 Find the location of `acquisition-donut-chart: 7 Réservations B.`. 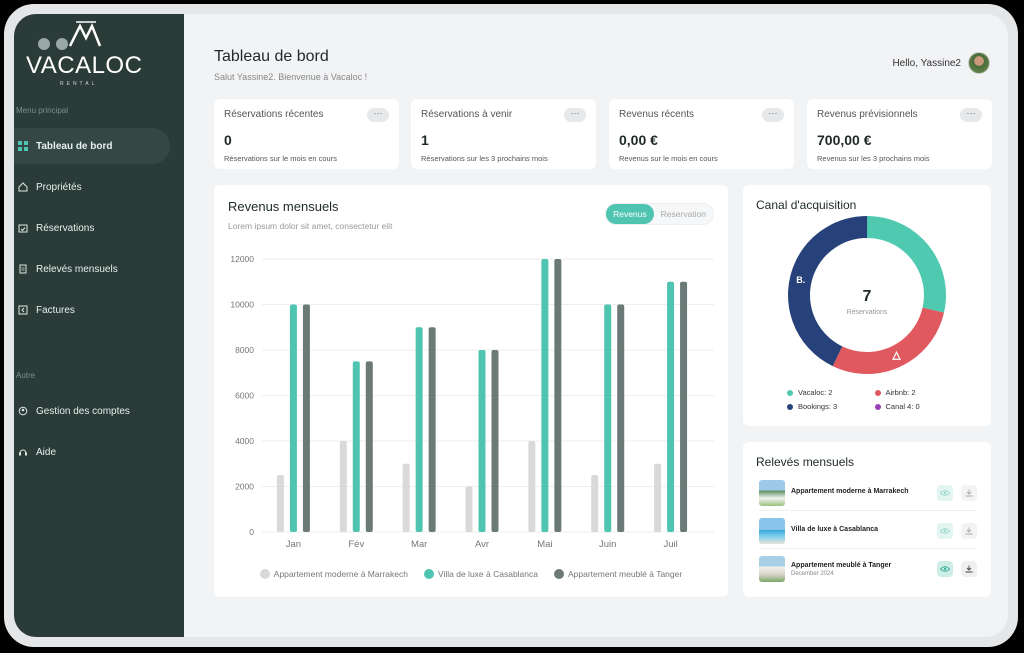

acquisition-donut-chart: 7 Réservations B. is located at coordinates (867, 300).